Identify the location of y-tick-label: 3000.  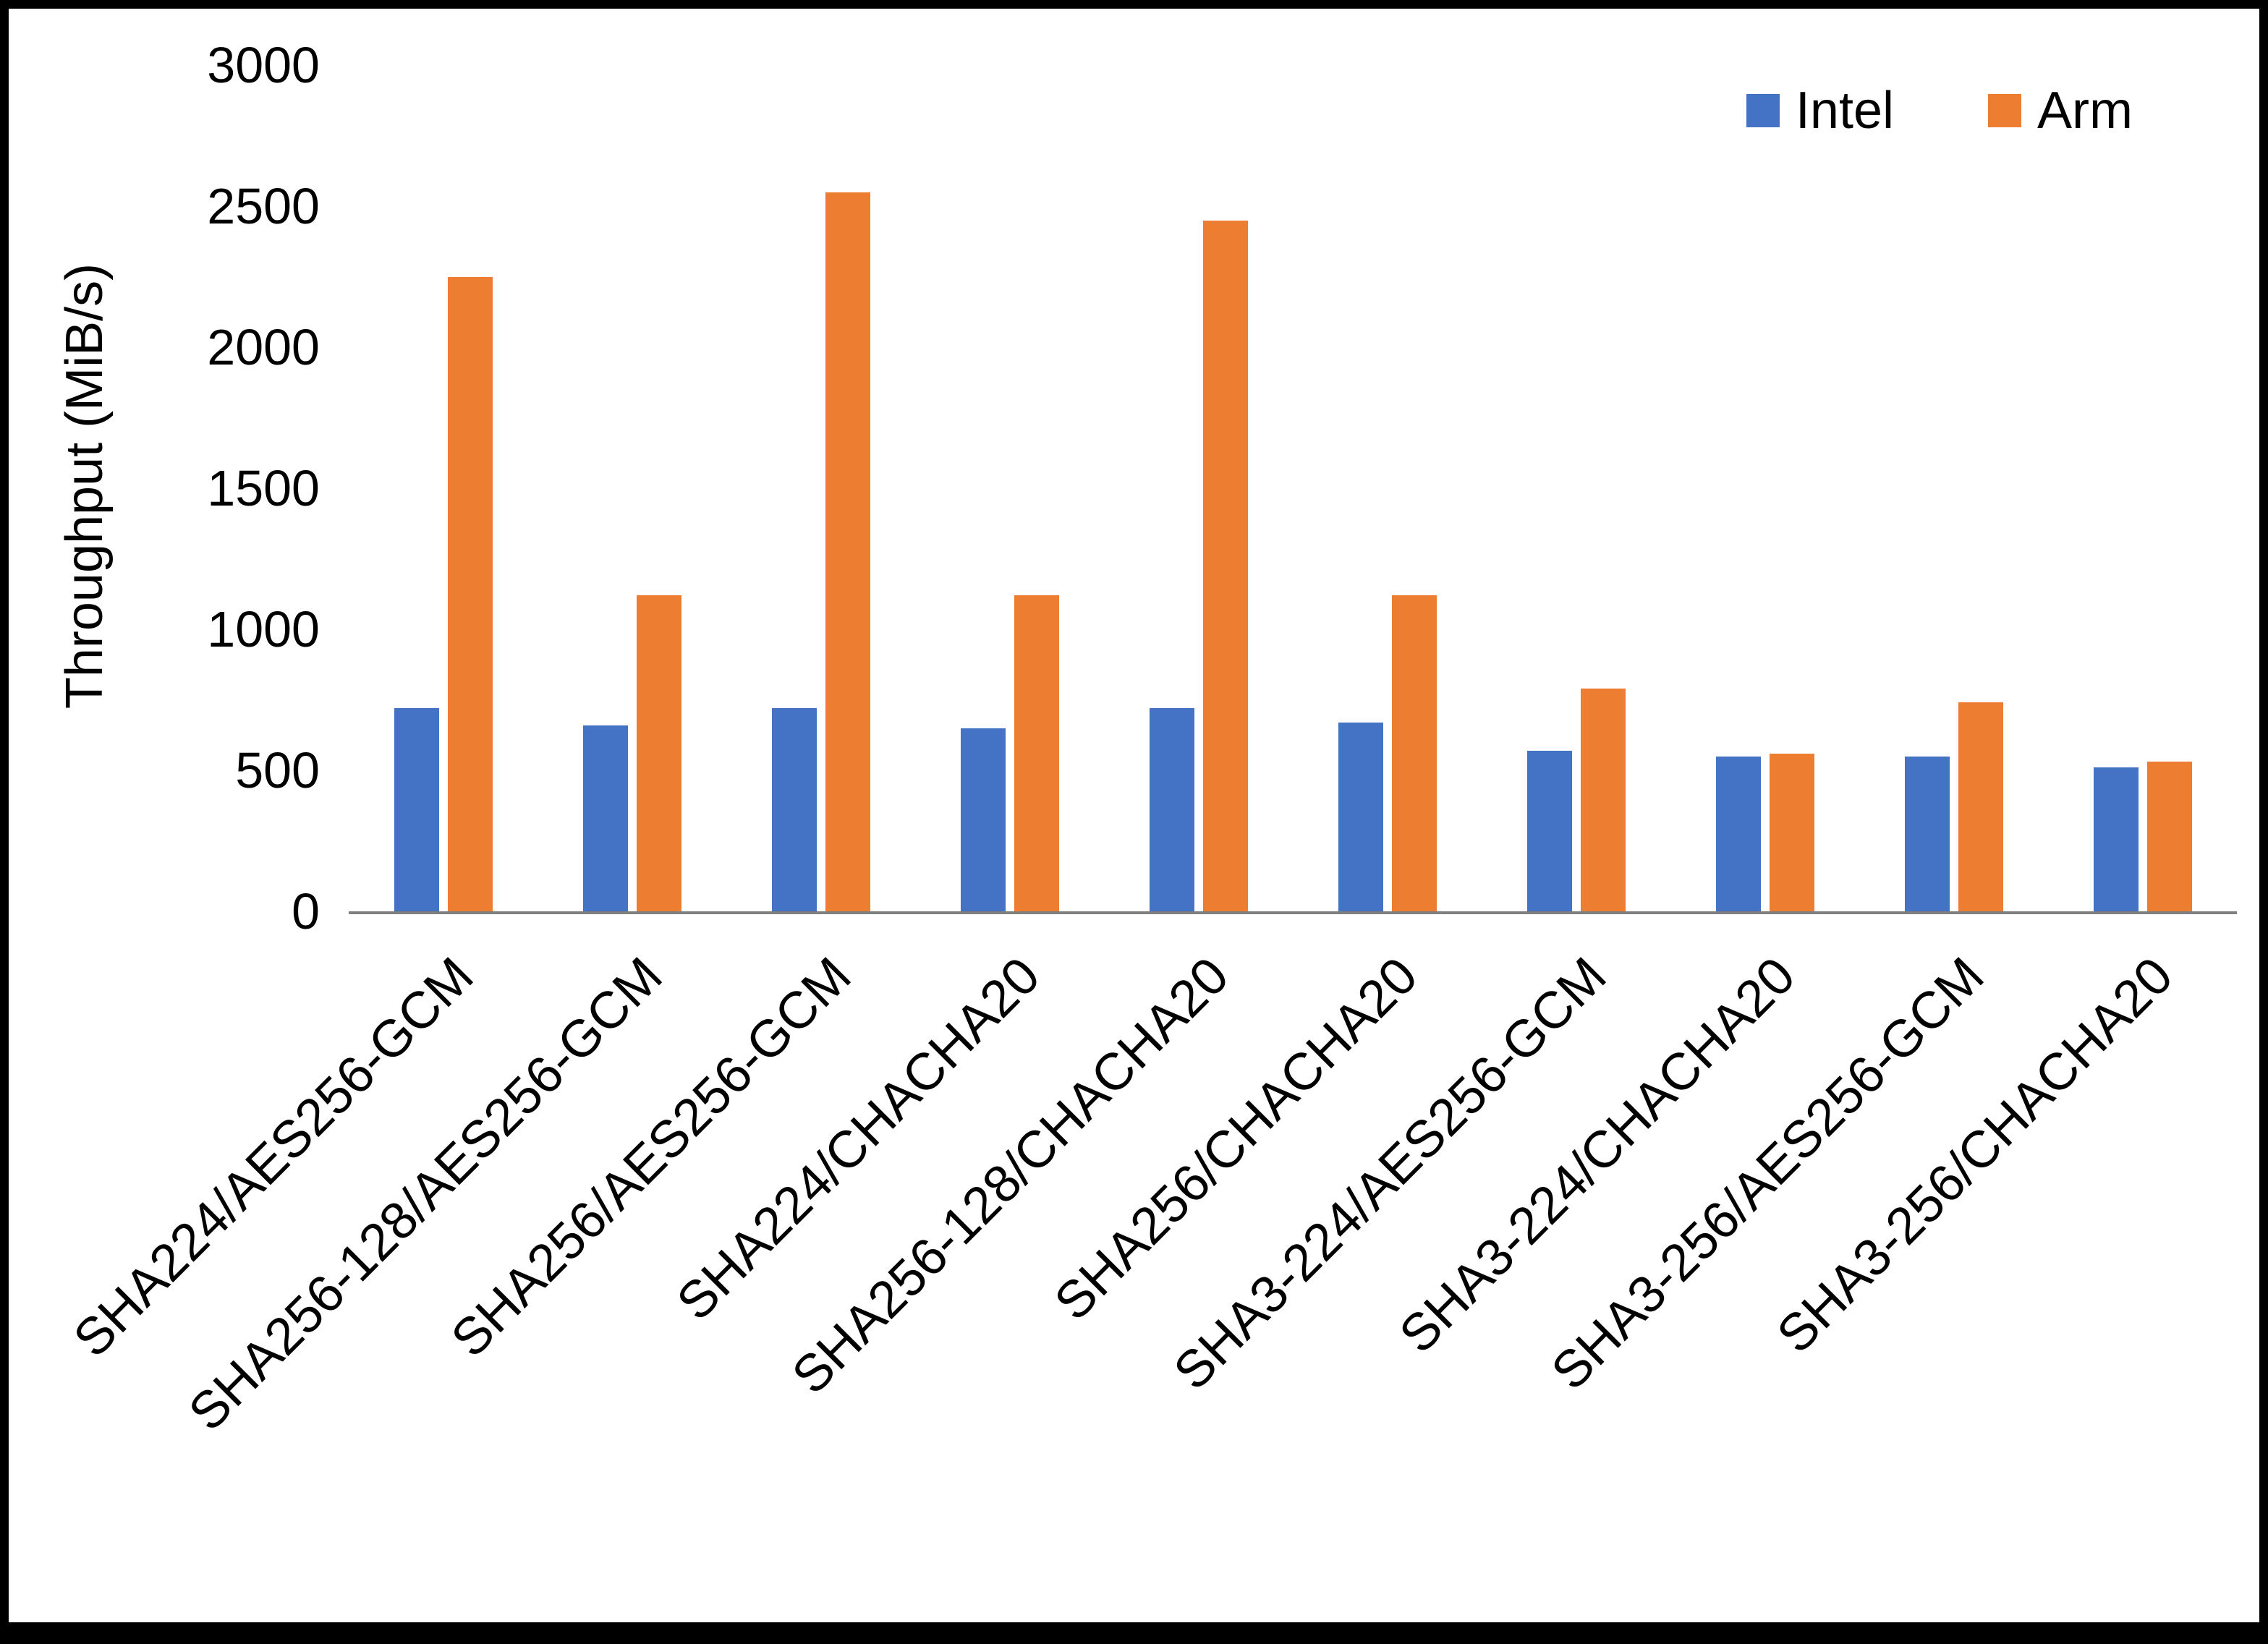
(263, 65).